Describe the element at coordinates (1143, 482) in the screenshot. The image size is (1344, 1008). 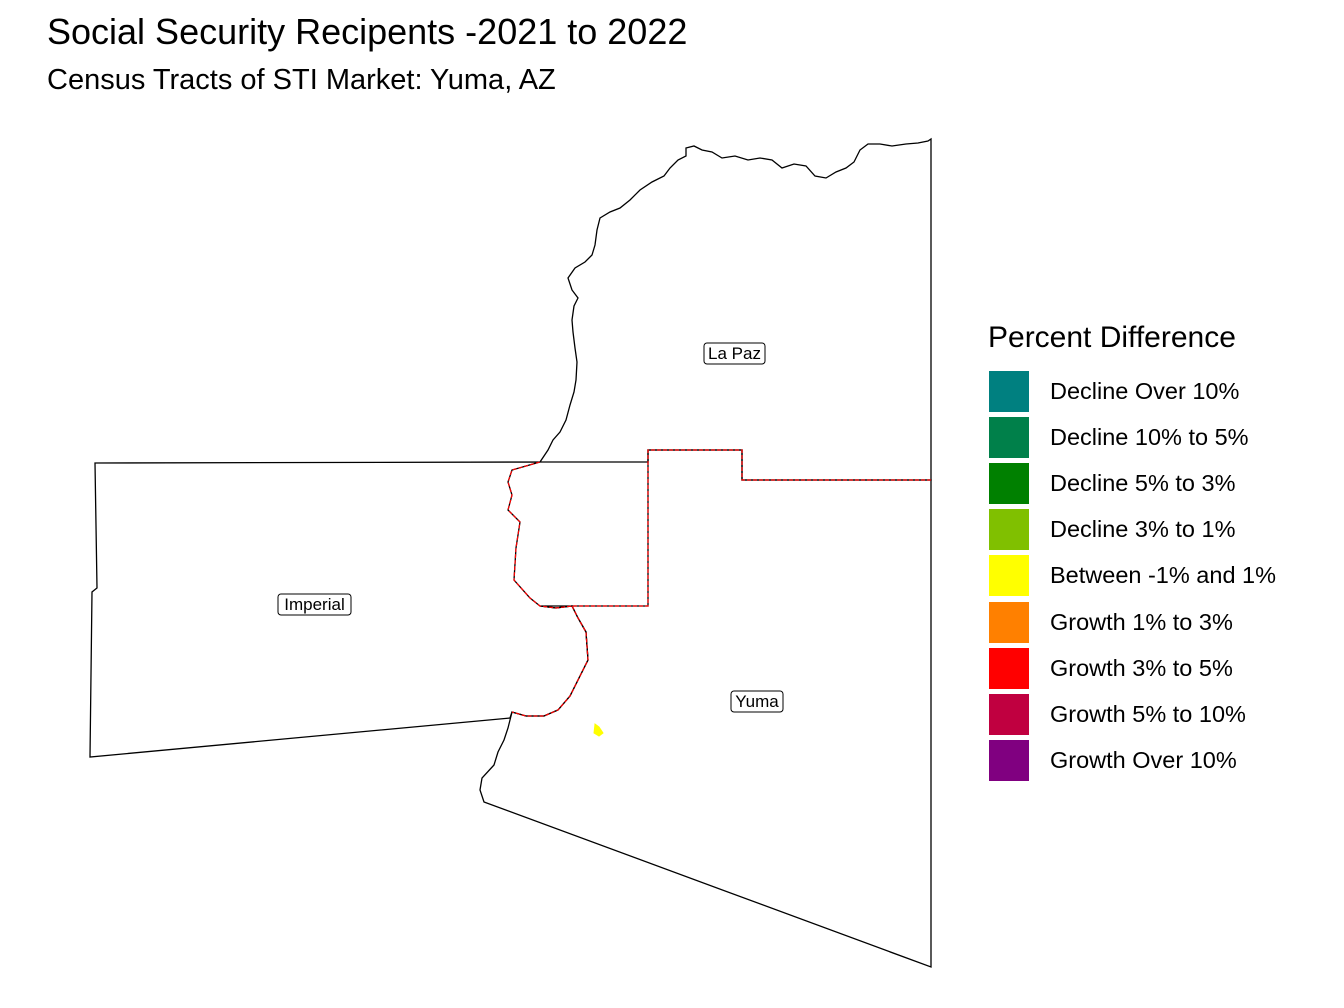
I see `legend-label: Decline 5% to 3%` at that location.